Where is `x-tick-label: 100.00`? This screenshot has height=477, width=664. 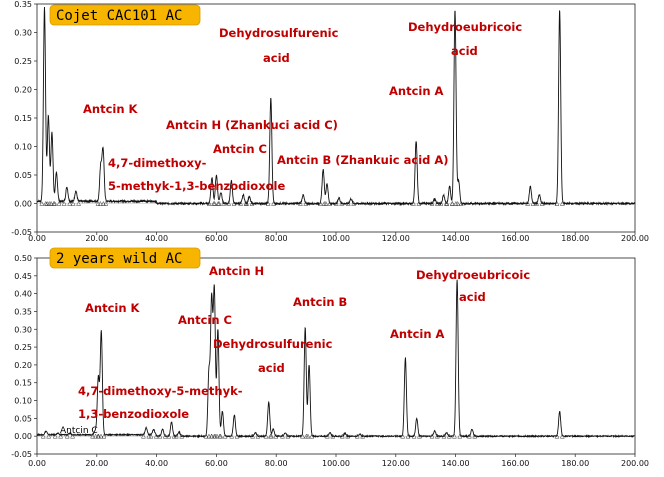
x-tick-label: 100.00 is located at coordinates (336, 238).